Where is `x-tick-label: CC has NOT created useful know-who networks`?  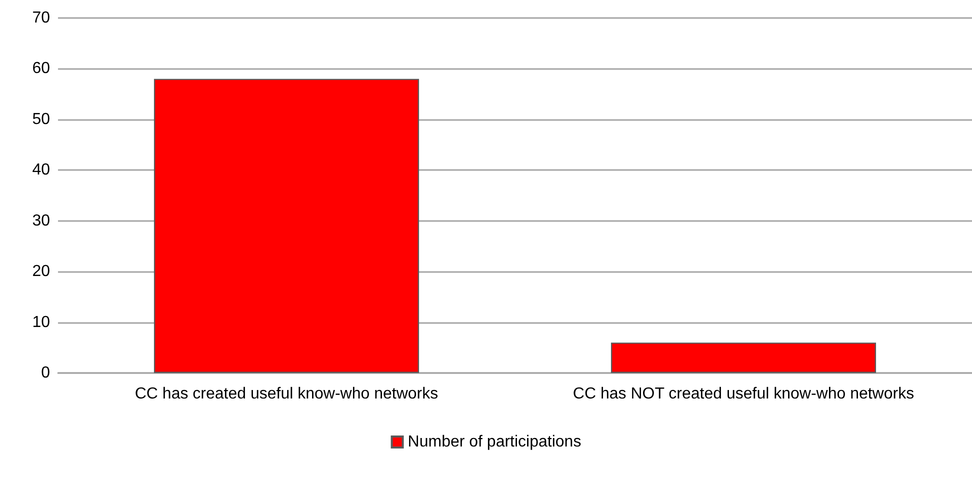
x-tick-label: CC has NOT created useful know-who networks is located at coordinates (743, 394).